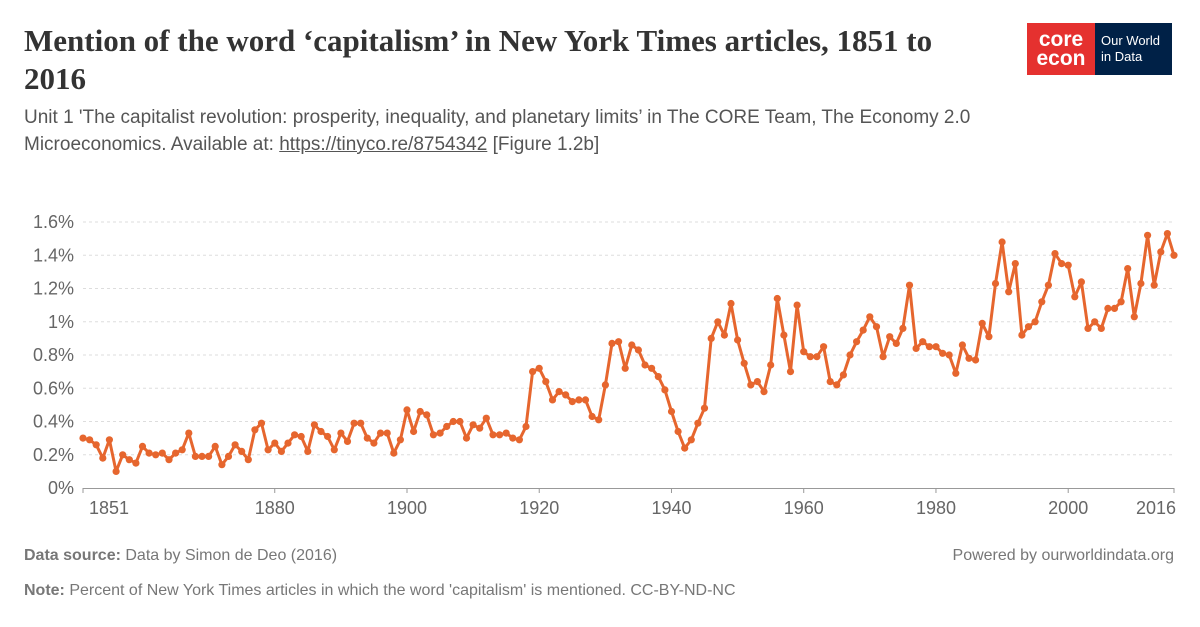 The width and height of the screenshot is (1200, 627). Describe the element at coordinates (383, 144) in the screenshot. I see `citation-link: https://tinyco.re/8754342` at that location.